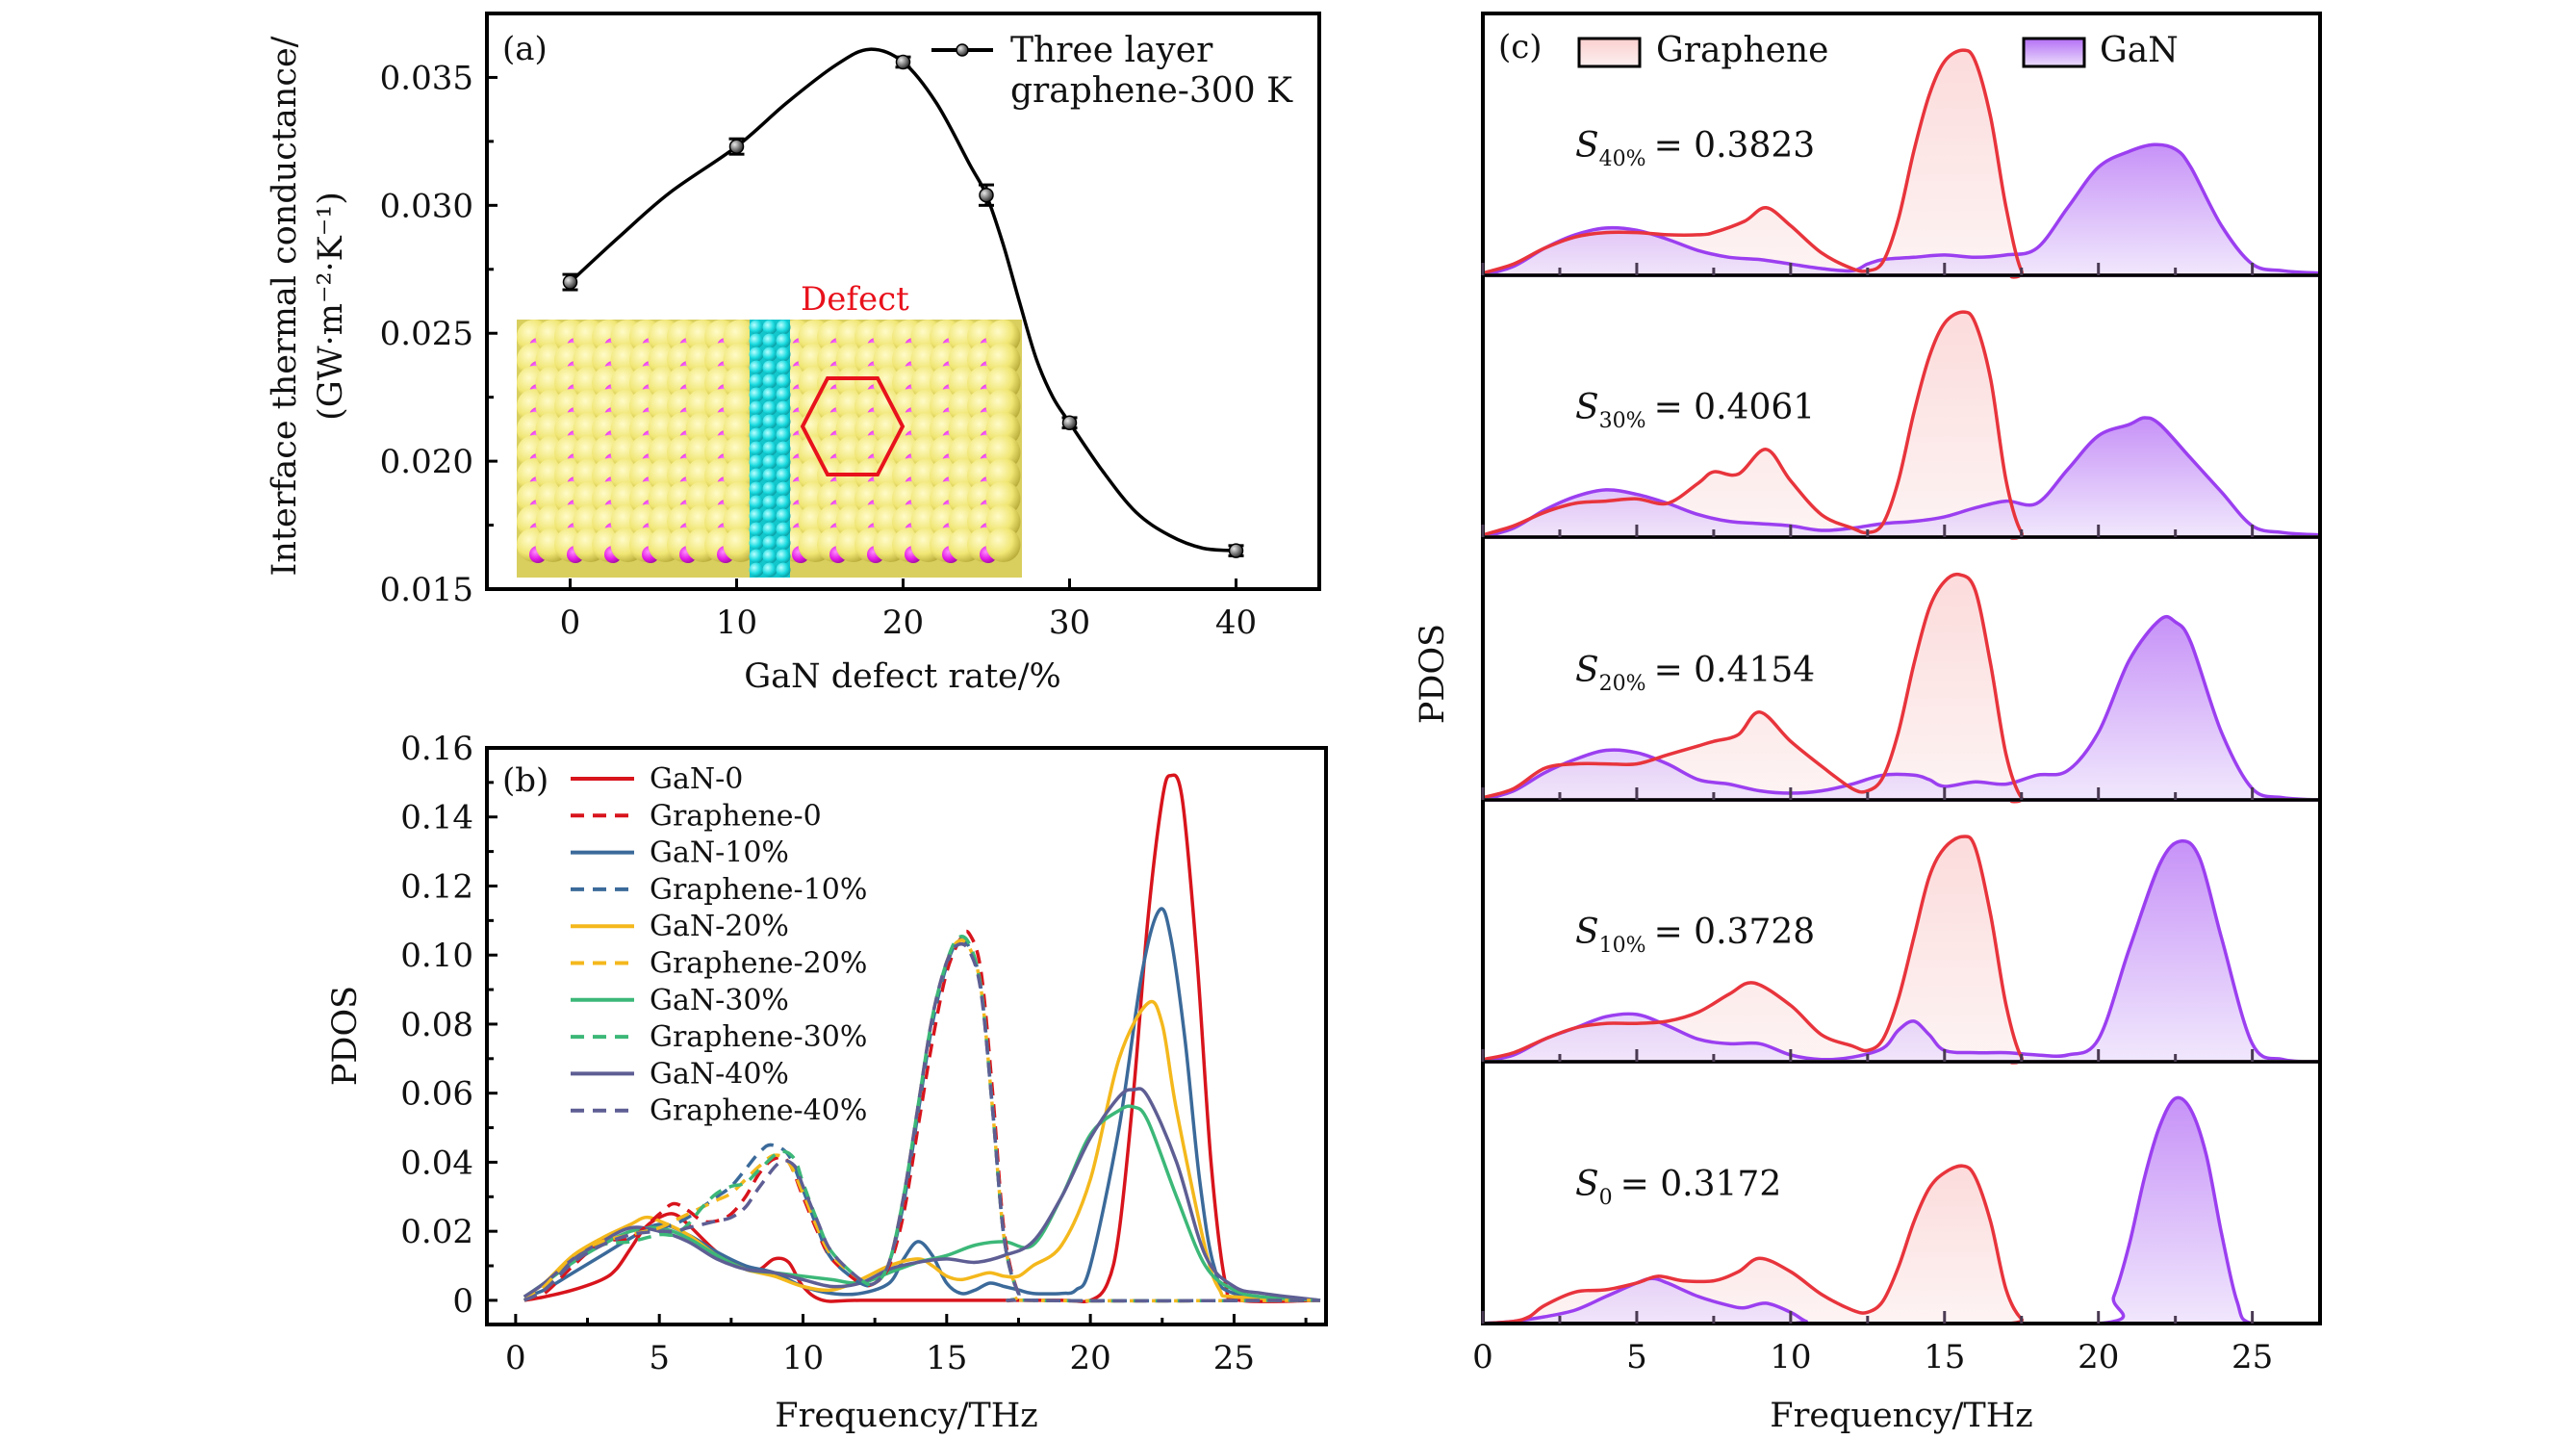  I want to click on y-tick-label: 0, so click(462, 1301).